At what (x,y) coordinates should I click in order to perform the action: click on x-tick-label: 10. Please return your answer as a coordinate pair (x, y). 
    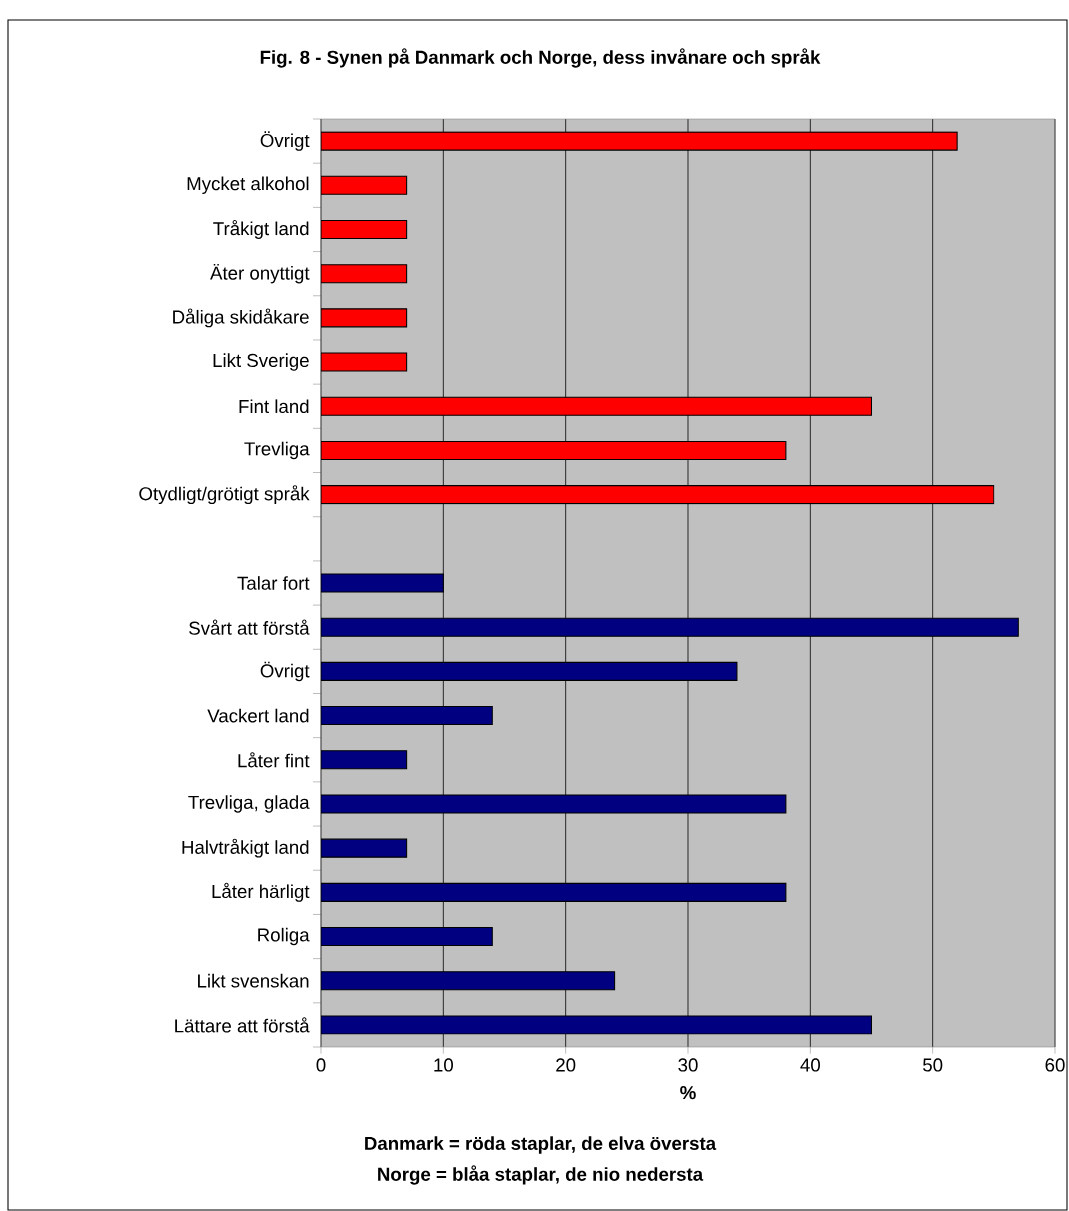
    Looking at the image, I should click on (443, 1065).